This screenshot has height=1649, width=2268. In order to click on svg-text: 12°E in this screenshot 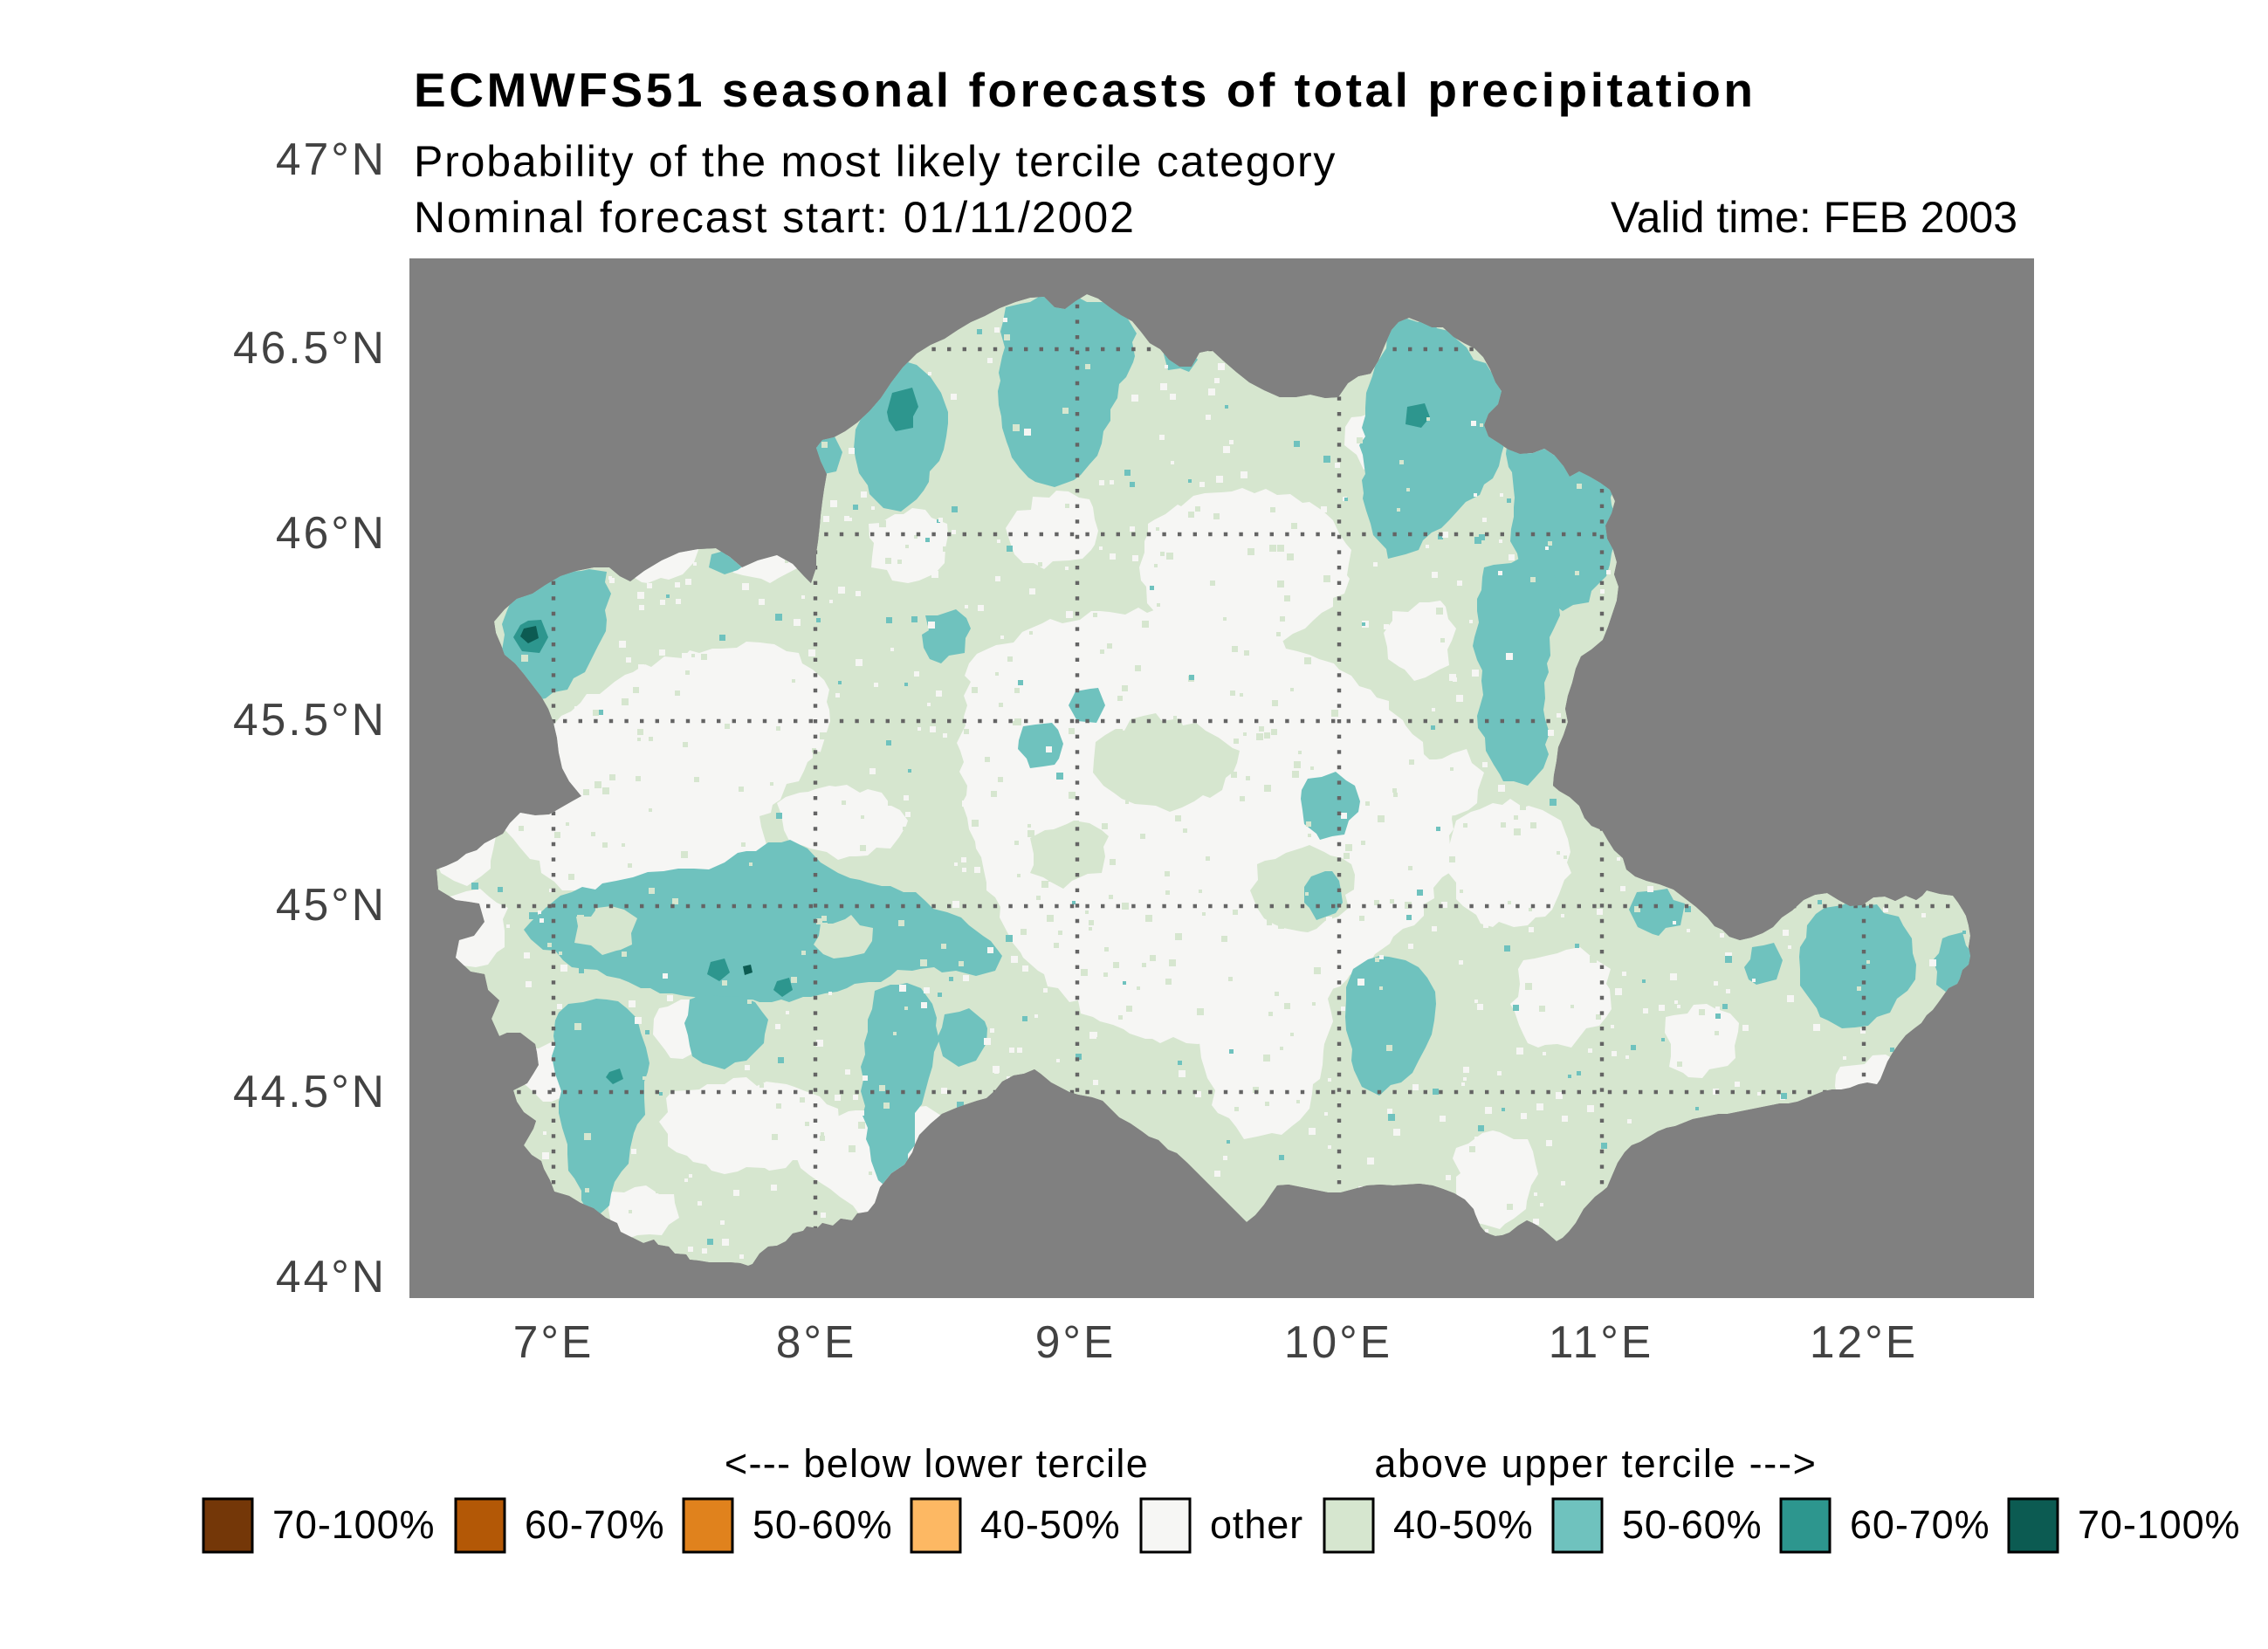, I will do `click(1864, 1341)`.